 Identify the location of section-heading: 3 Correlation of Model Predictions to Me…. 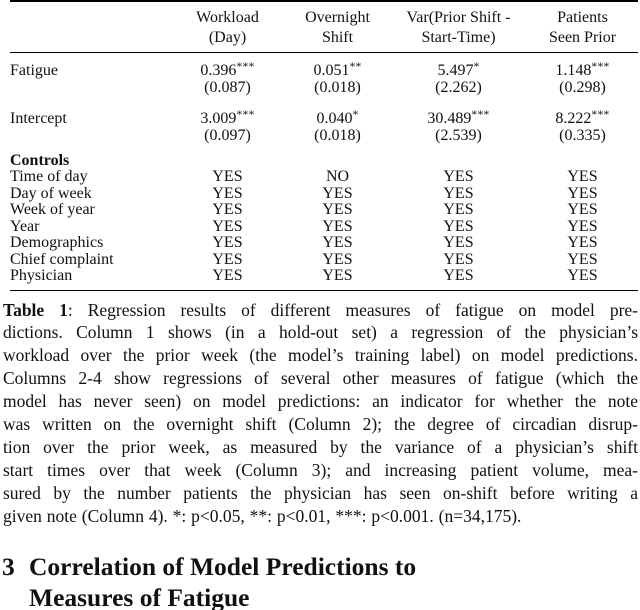
(321, 580).